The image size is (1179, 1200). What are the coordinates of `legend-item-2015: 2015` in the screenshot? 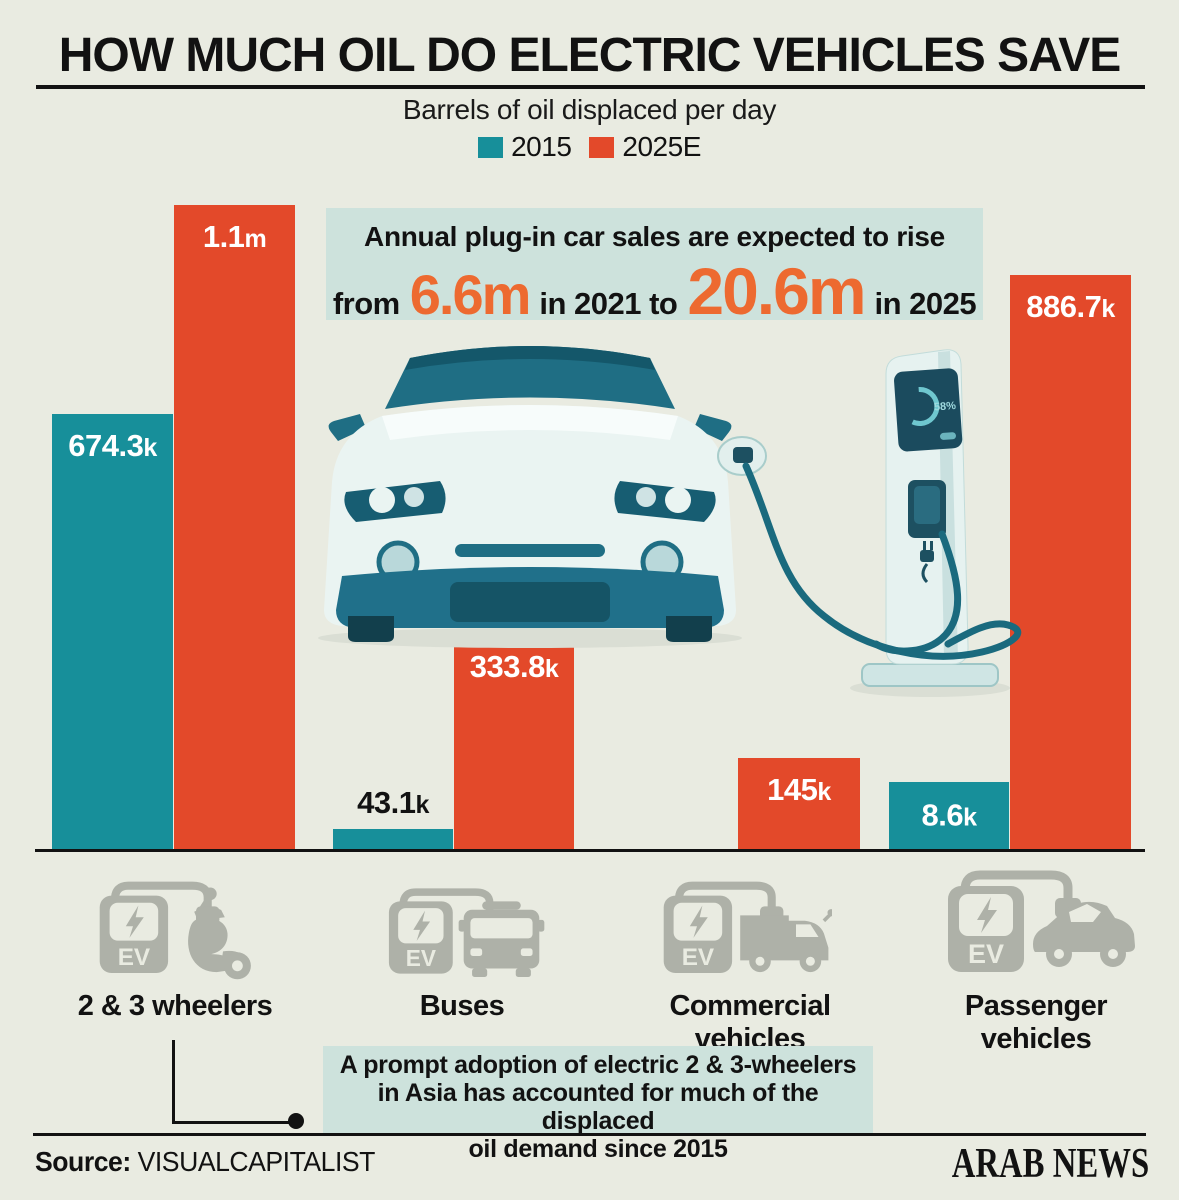 It's located at (525, 147).